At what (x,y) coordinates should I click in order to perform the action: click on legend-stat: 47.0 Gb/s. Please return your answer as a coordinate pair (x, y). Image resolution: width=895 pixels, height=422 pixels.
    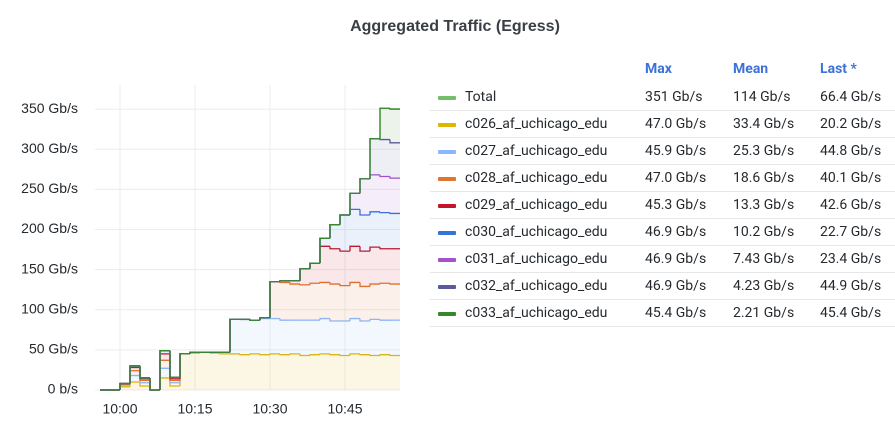
    Looking at the image, I should click on (676, 178).